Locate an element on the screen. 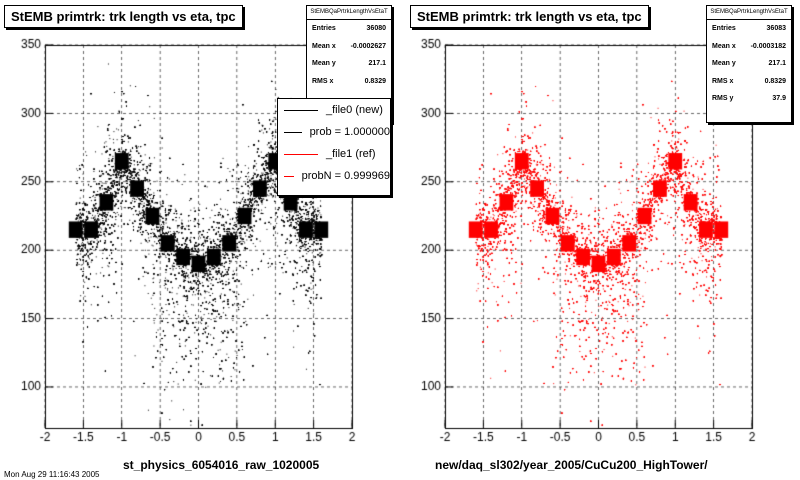 The image size is (800, 480). left-stats-row: Mean y 217.1 is located at coordinates (349, 64).